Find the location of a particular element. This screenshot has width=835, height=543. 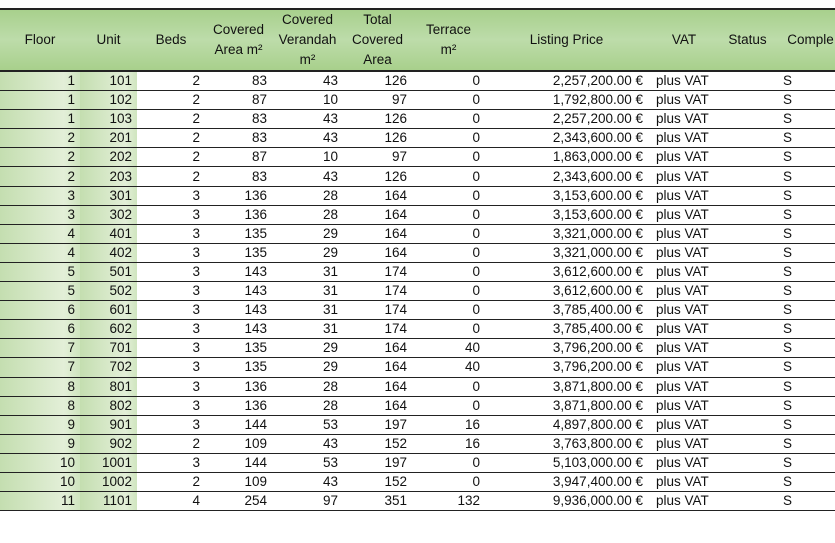

cell: 40 is located at coordinates (448, 367).